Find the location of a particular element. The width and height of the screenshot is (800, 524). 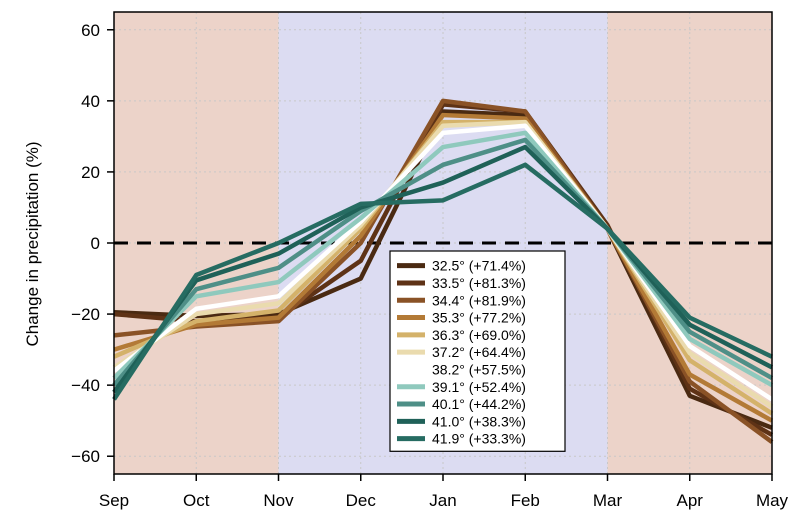

legend-label-6: 38.2° (+57.5%) is located at coordinates (479, 369).